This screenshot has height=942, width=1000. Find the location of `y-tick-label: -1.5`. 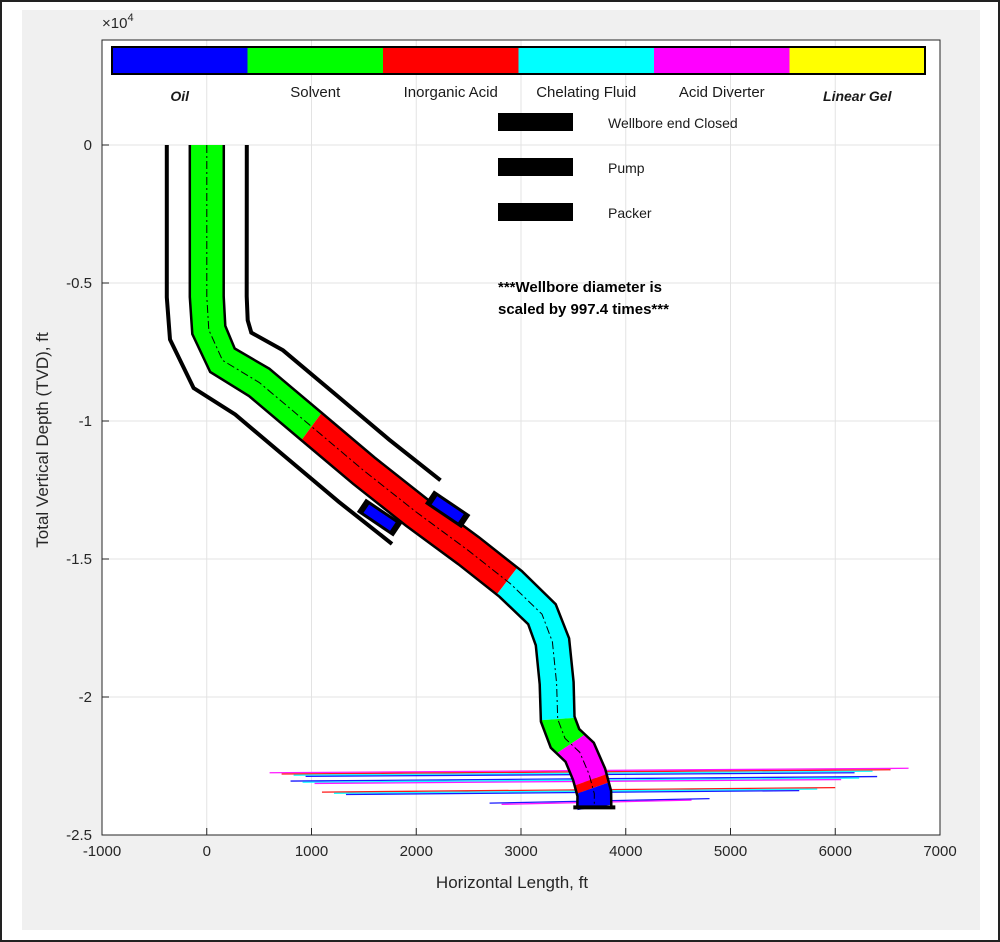

y-tick-label: -1.5 is located at coordinates (79, 559).